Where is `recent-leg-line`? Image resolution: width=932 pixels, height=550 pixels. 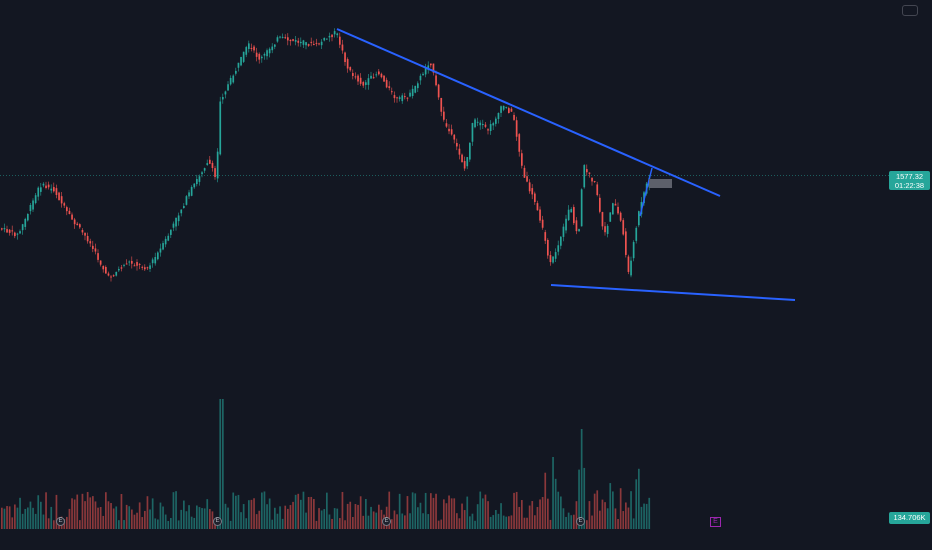 recent-leg-line is located at coordinates (646, 192).